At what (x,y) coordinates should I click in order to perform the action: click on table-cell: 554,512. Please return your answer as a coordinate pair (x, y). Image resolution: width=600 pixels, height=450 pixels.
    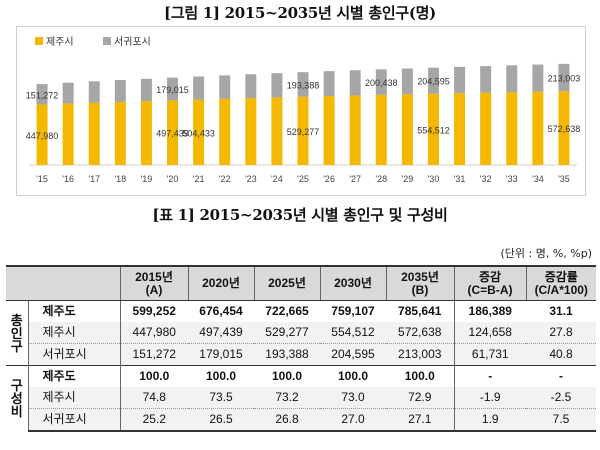
    Looking at the image, I should click on (353, 333).